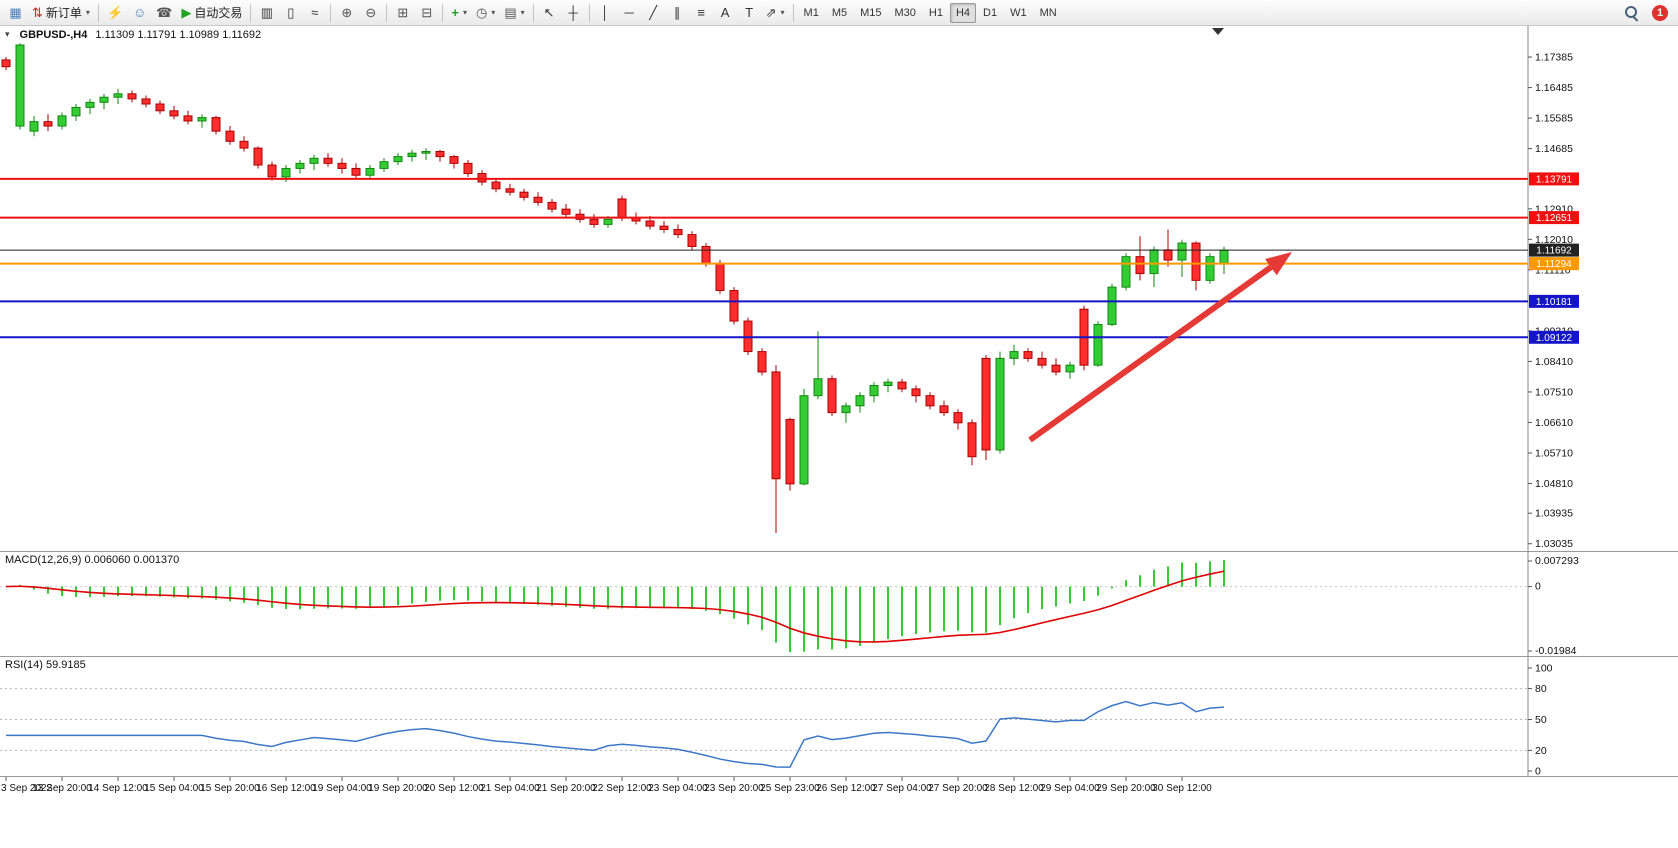 The image size is (1678, 848). Describe the element at coordinates (15, 13) in the screenshot. I see `new-chart-button: ▦` at that location.